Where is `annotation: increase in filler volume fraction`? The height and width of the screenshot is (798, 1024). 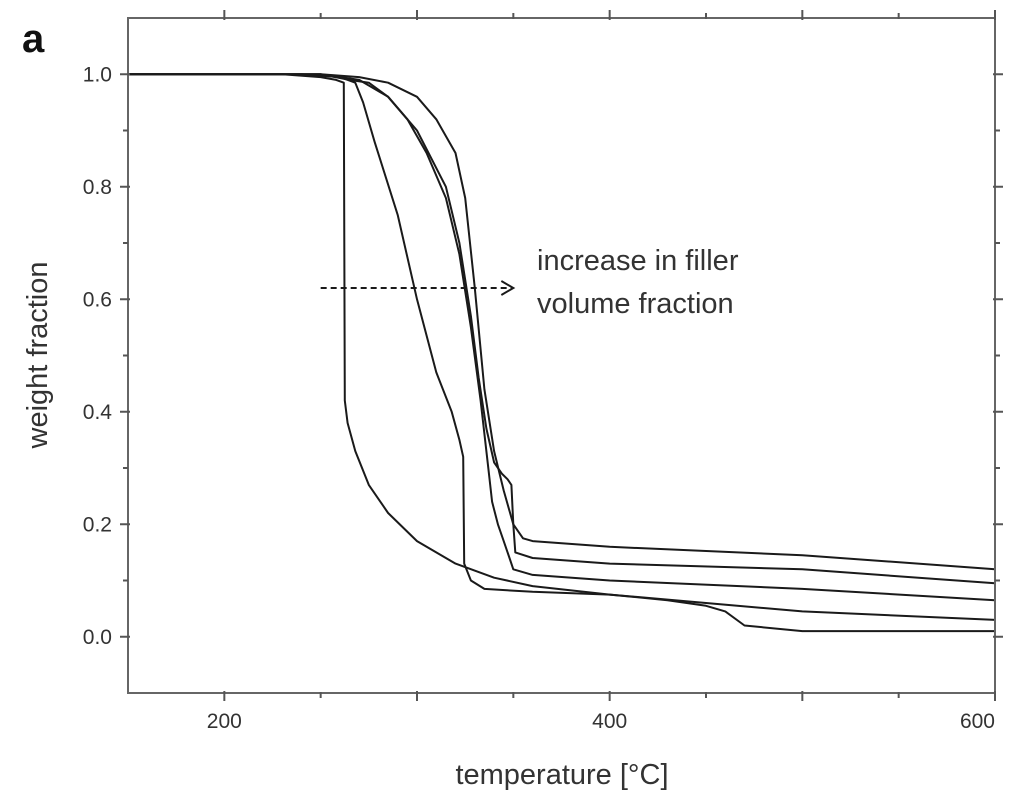
annotation: increase in filler volume fraction is located at coordinates (529, 282).